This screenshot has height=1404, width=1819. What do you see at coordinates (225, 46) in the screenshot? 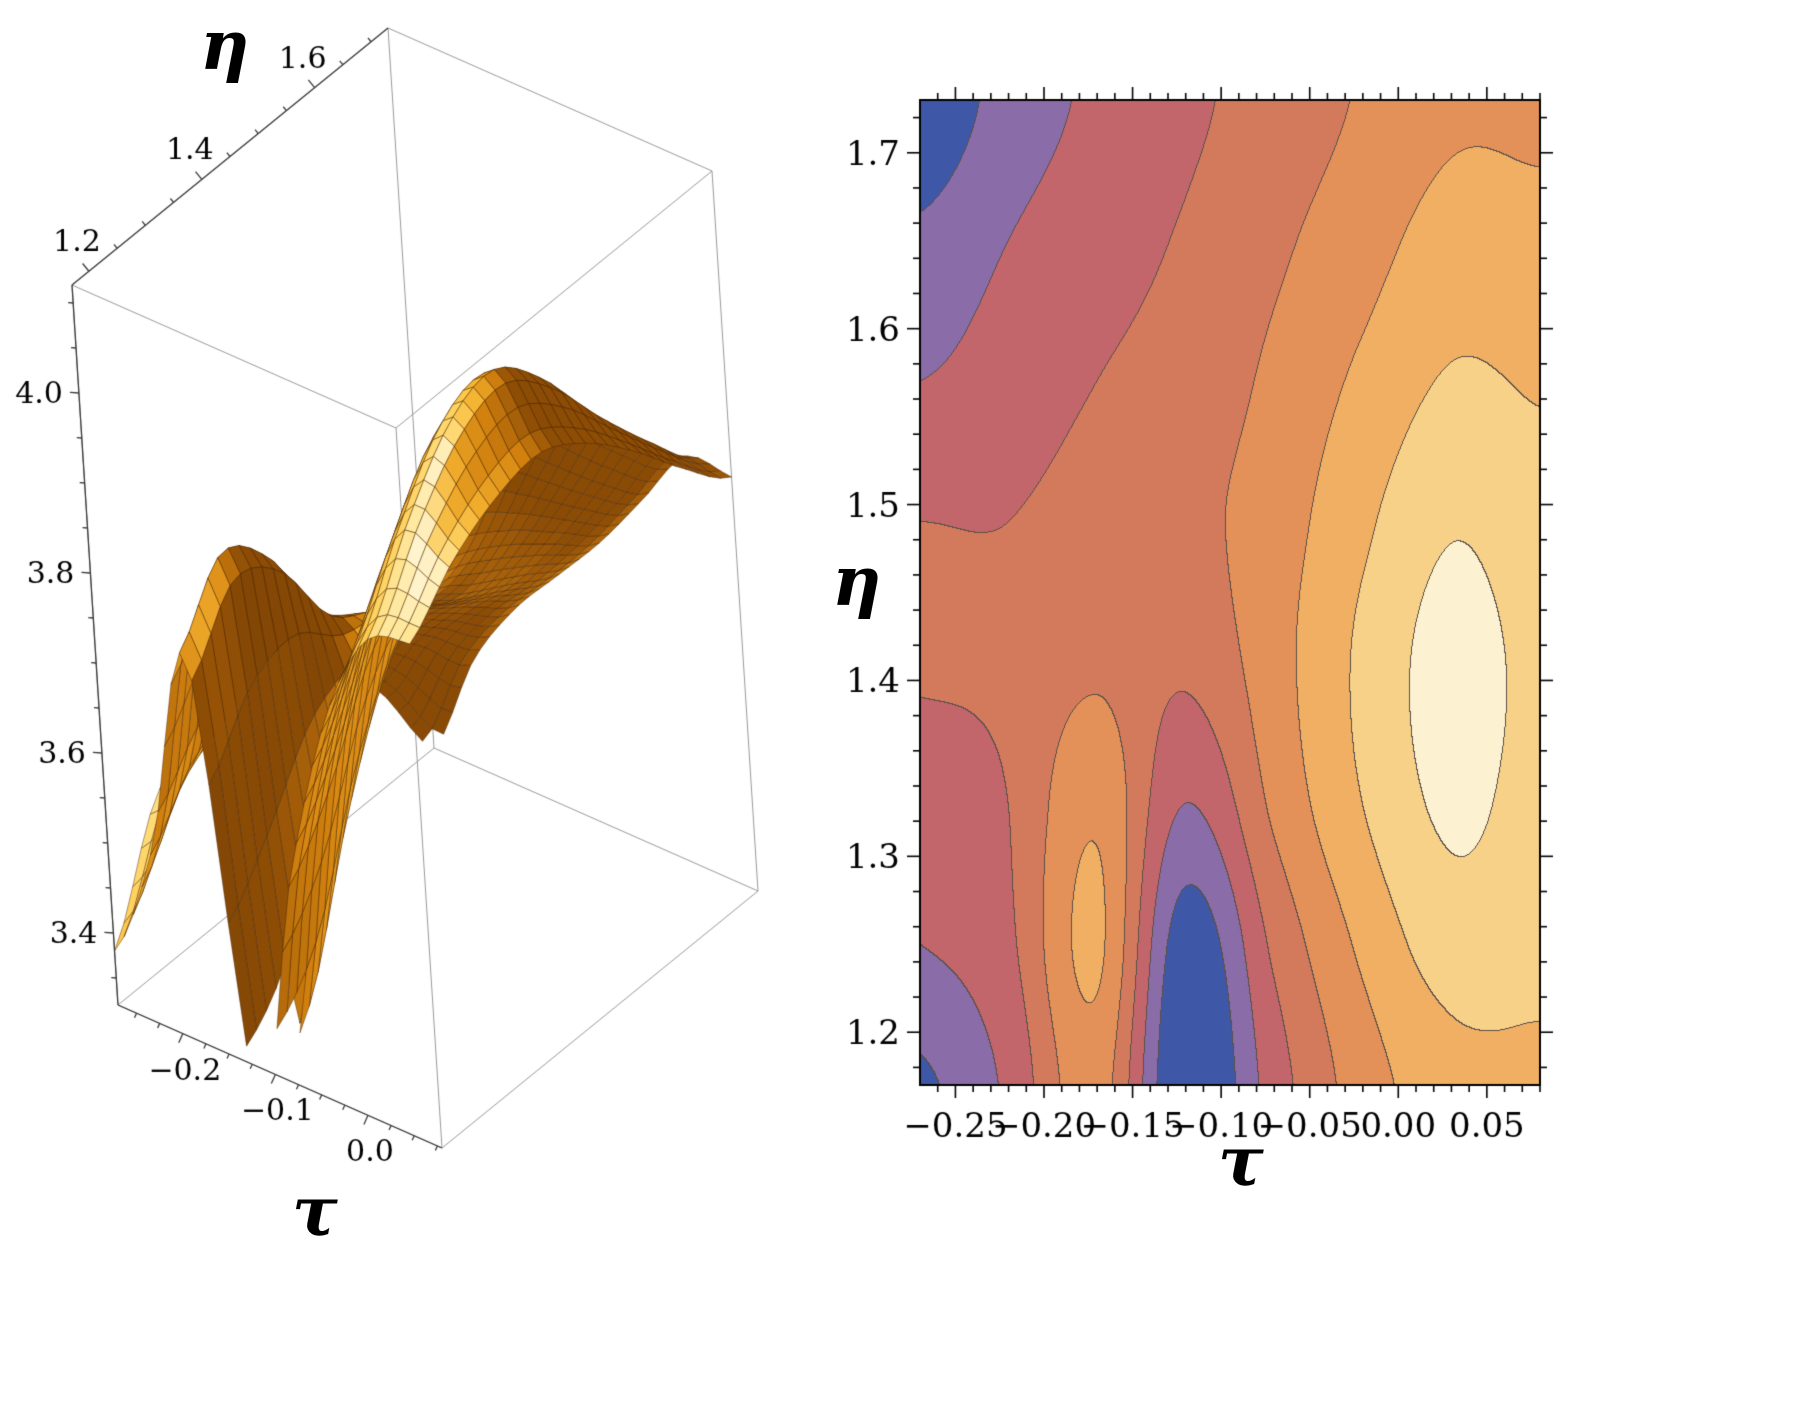
I see `surface-eta-axis-label: η` at bounding box center [225, 46].